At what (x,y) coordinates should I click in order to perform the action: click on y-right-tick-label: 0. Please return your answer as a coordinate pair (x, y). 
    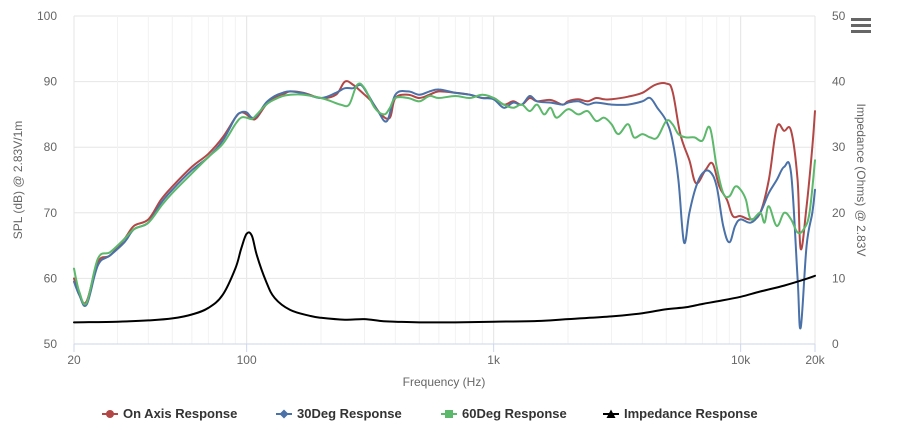
    Looking at the image, I should click on (835, 344).